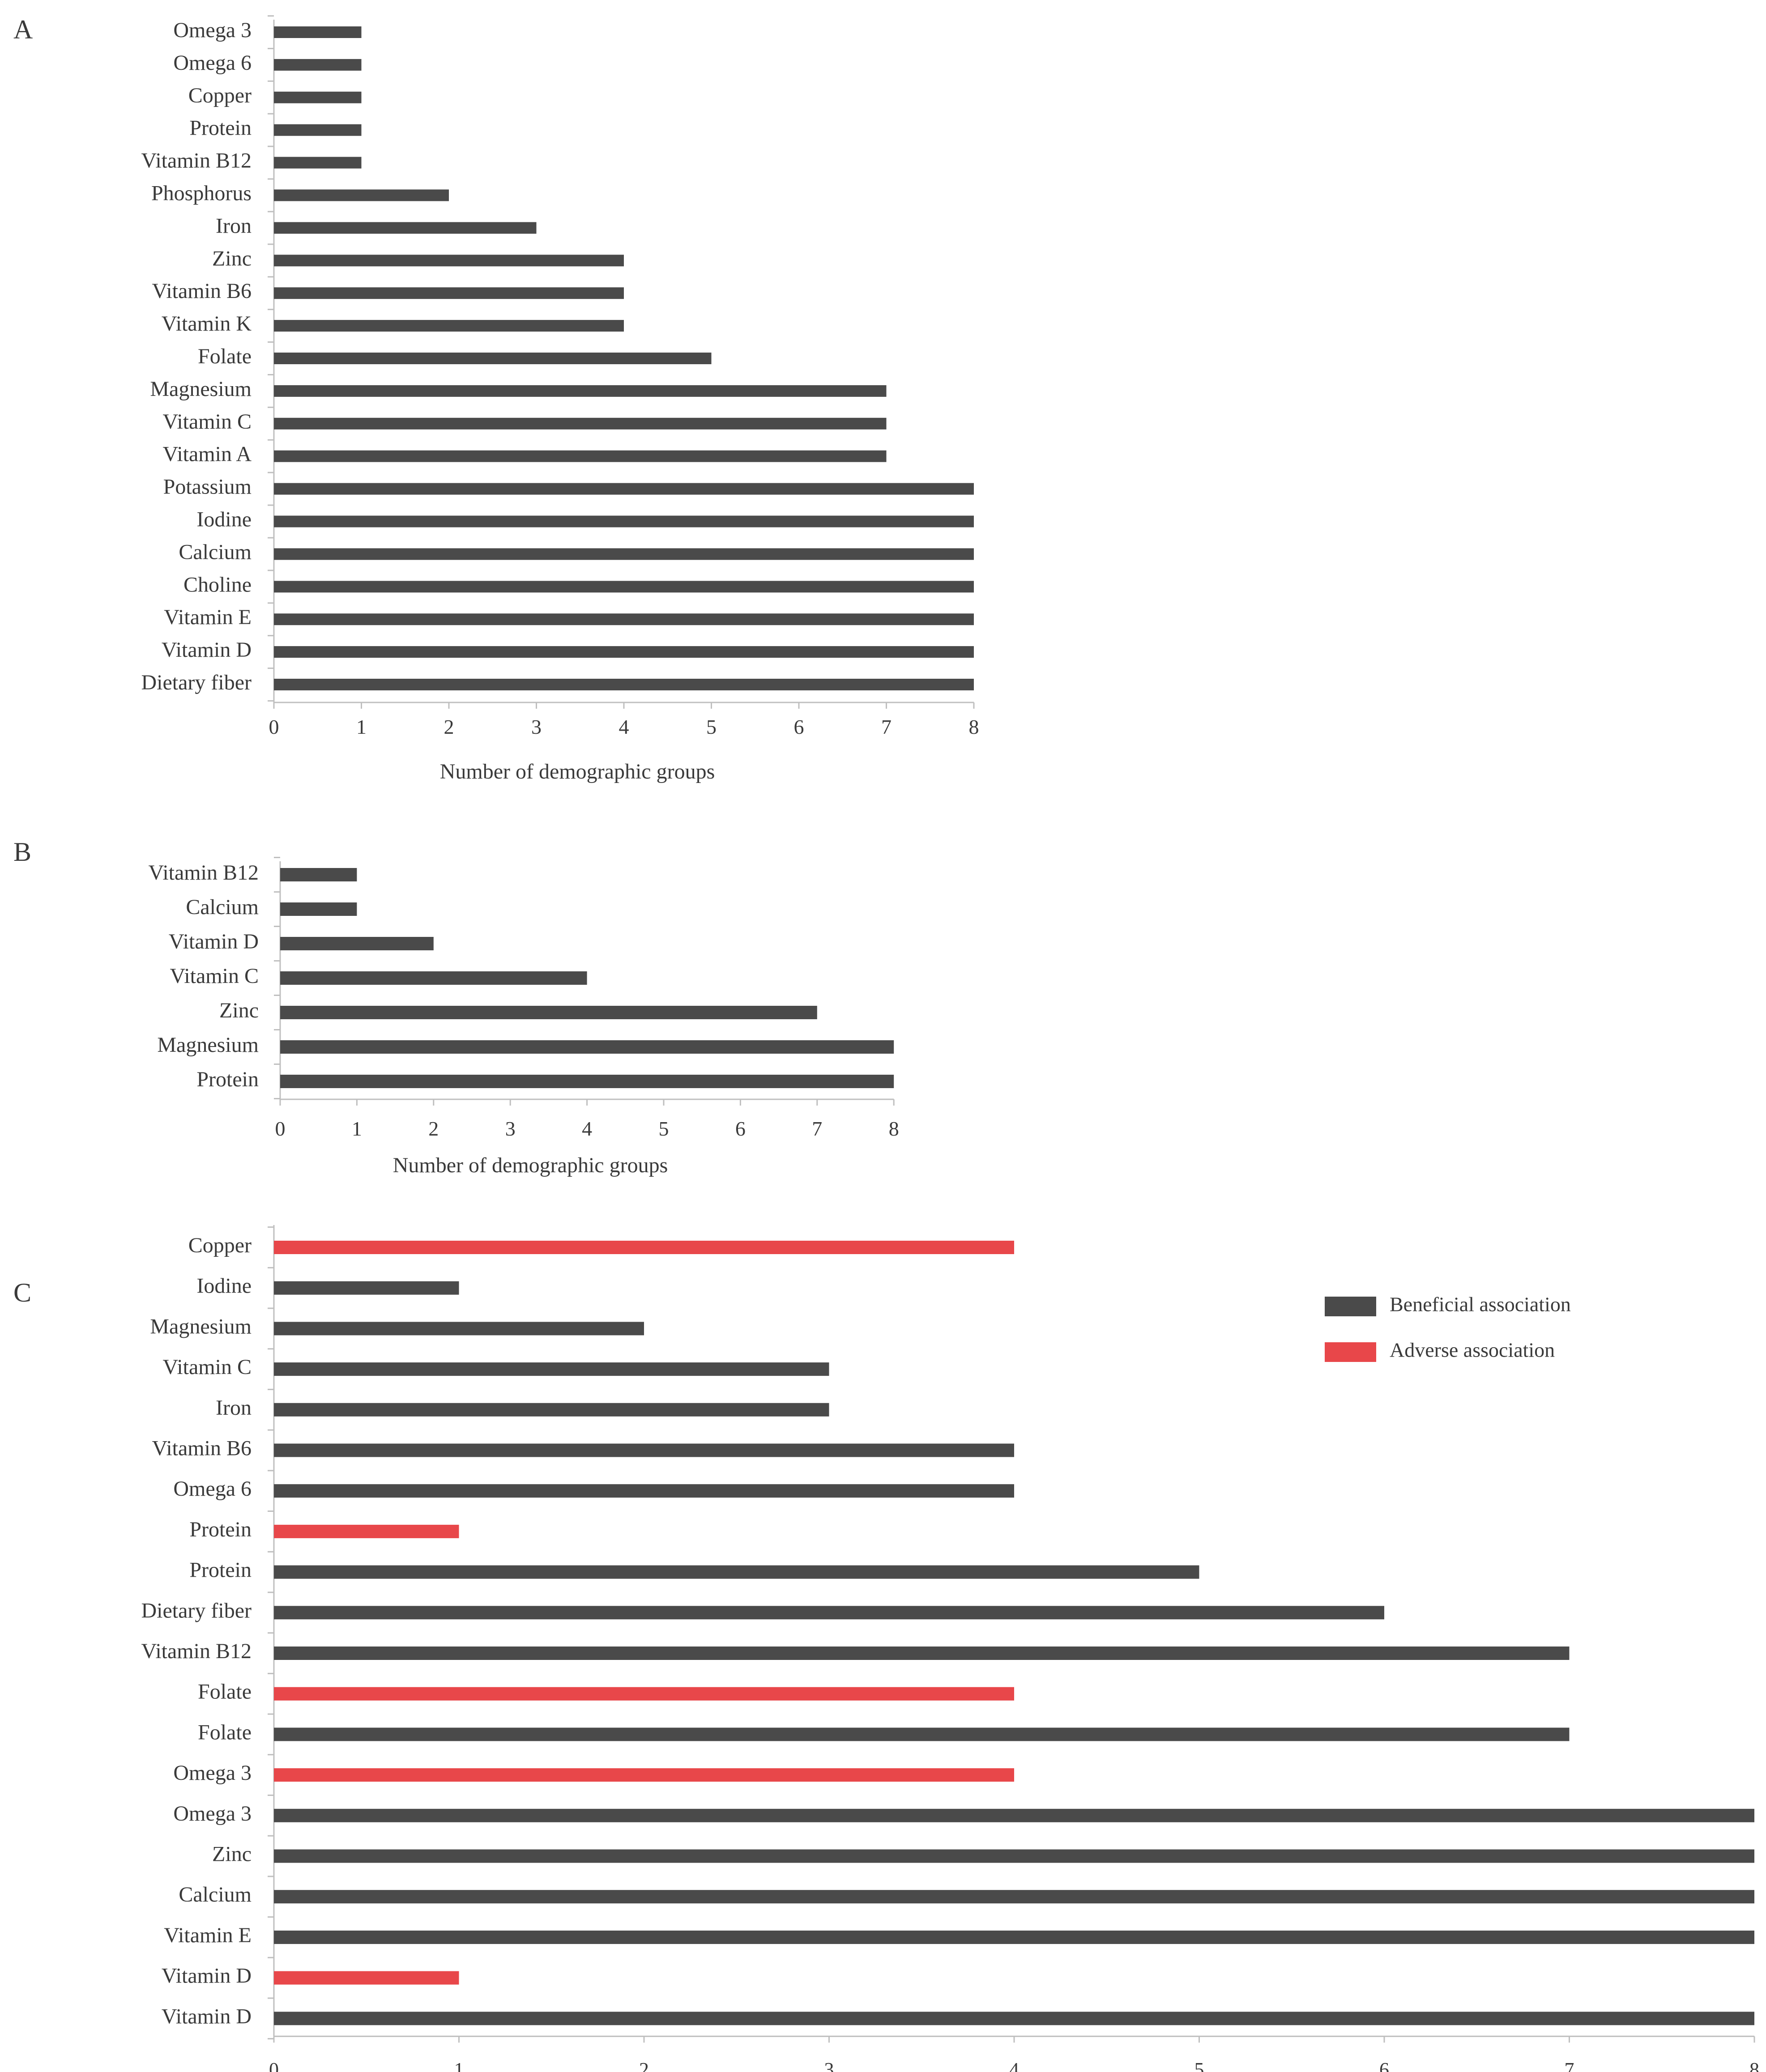 The width and height of the screenshot is (1766, 2072). What do you see at coordinates (208, 454) in the screenshot?
I see `category-label: Vitamin A` at bounding box center [208, 454].